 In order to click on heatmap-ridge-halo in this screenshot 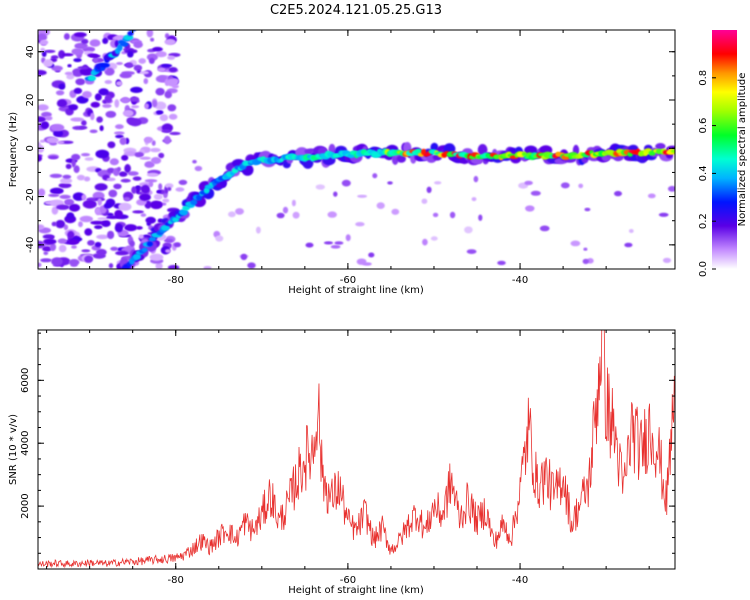, I will do `click(401, 159)`.